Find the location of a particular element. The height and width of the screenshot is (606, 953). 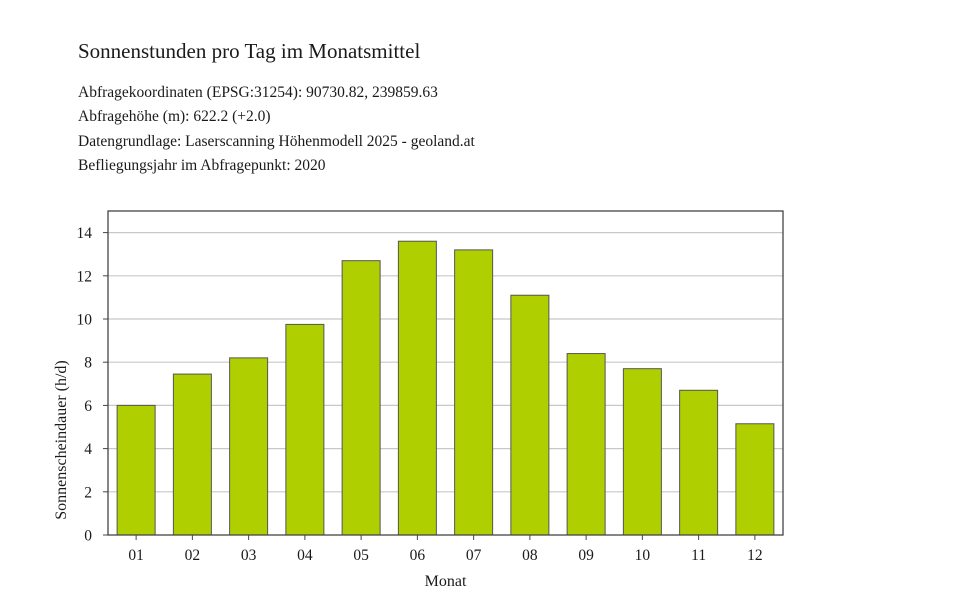

y-tick-label: 2 is located at coordinates (88, 492).